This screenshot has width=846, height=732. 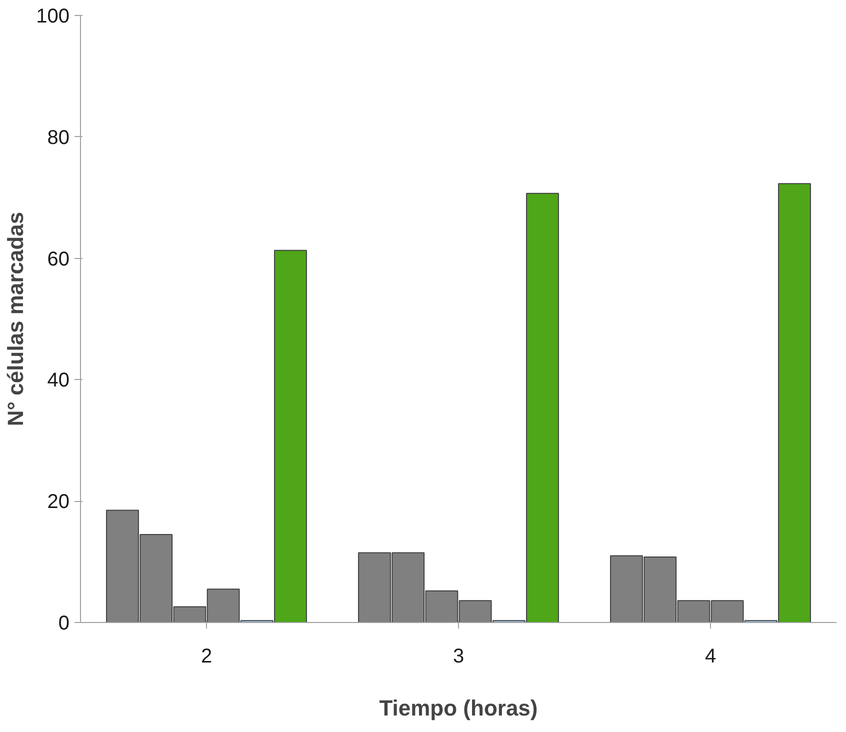 What do you see at coordinates (58, 259) in the screenshot?
I see `y-tick-label: 60` at bounding box center [58, 259].